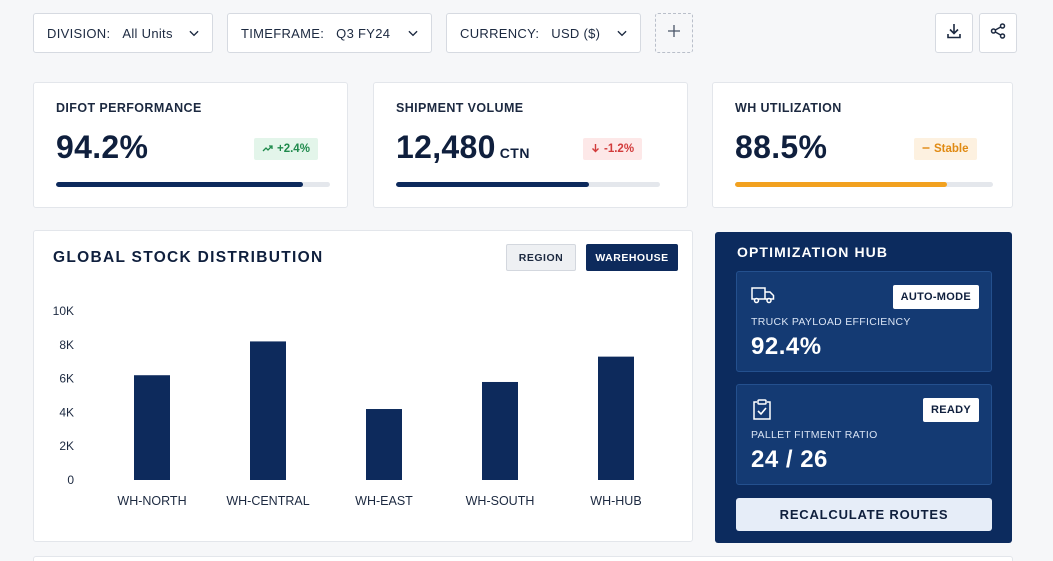 This screenshot has width=1053, height=561. I want to click on x-tick-label: WH-HUB, so click(615, 501).